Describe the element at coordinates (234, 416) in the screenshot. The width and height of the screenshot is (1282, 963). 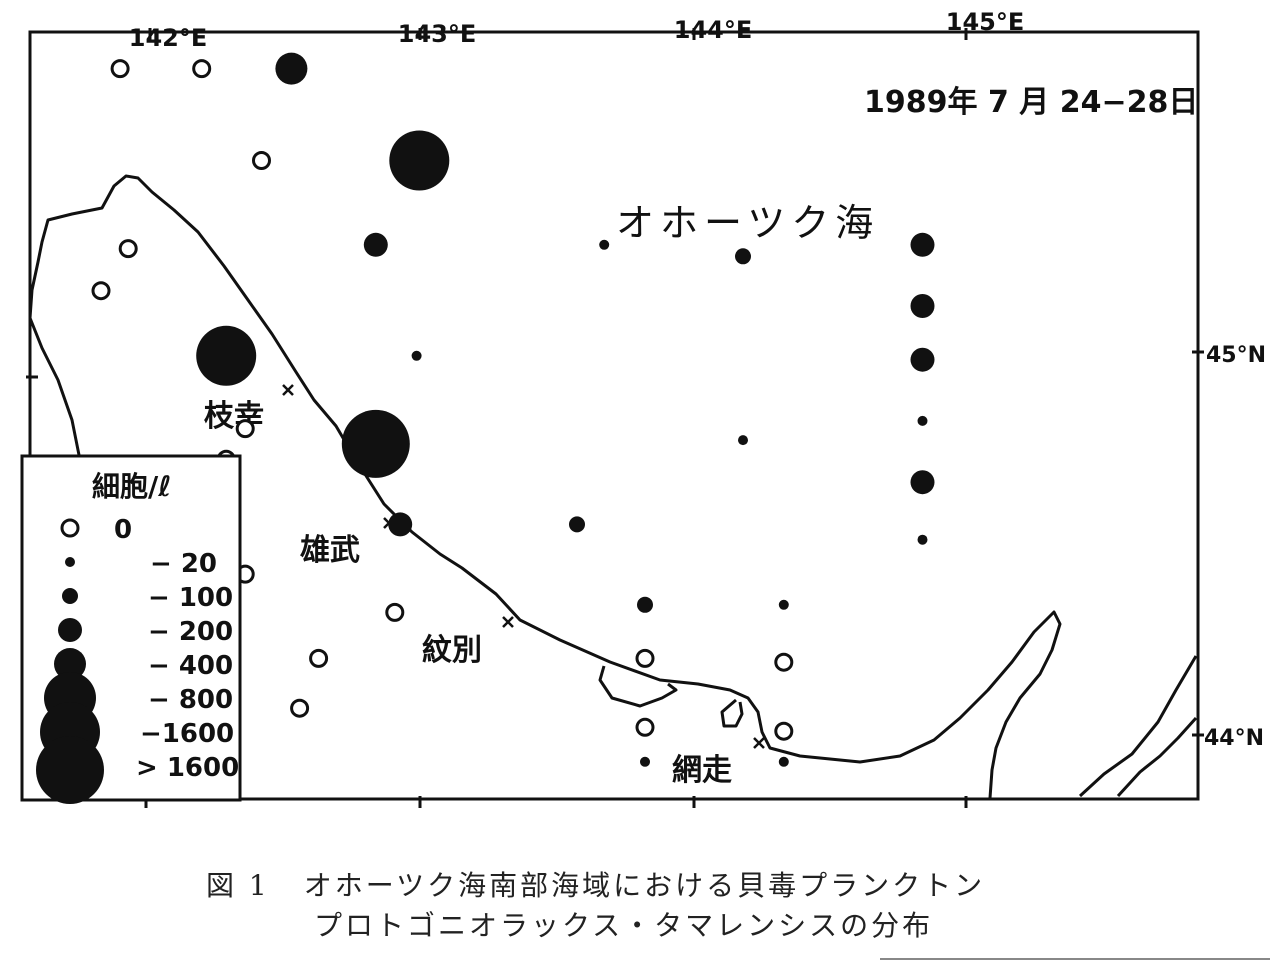
I see `place-label-esashi: 枝幸` at that location.